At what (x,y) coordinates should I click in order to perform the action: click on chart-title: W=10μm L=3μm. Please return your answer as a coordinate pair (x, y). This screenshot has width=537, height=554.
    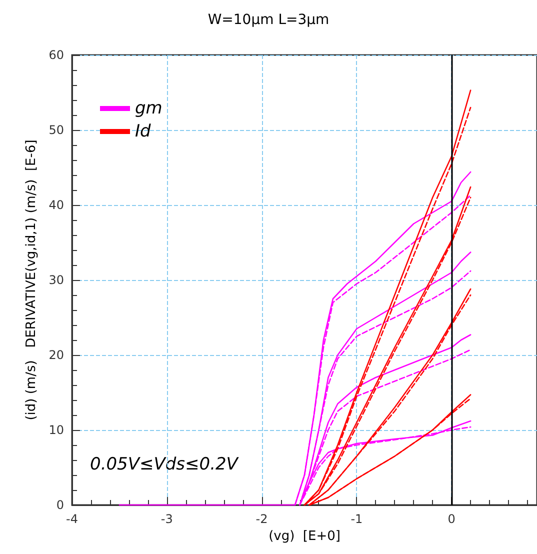
    Looking at the image, I should click on (269, 20).